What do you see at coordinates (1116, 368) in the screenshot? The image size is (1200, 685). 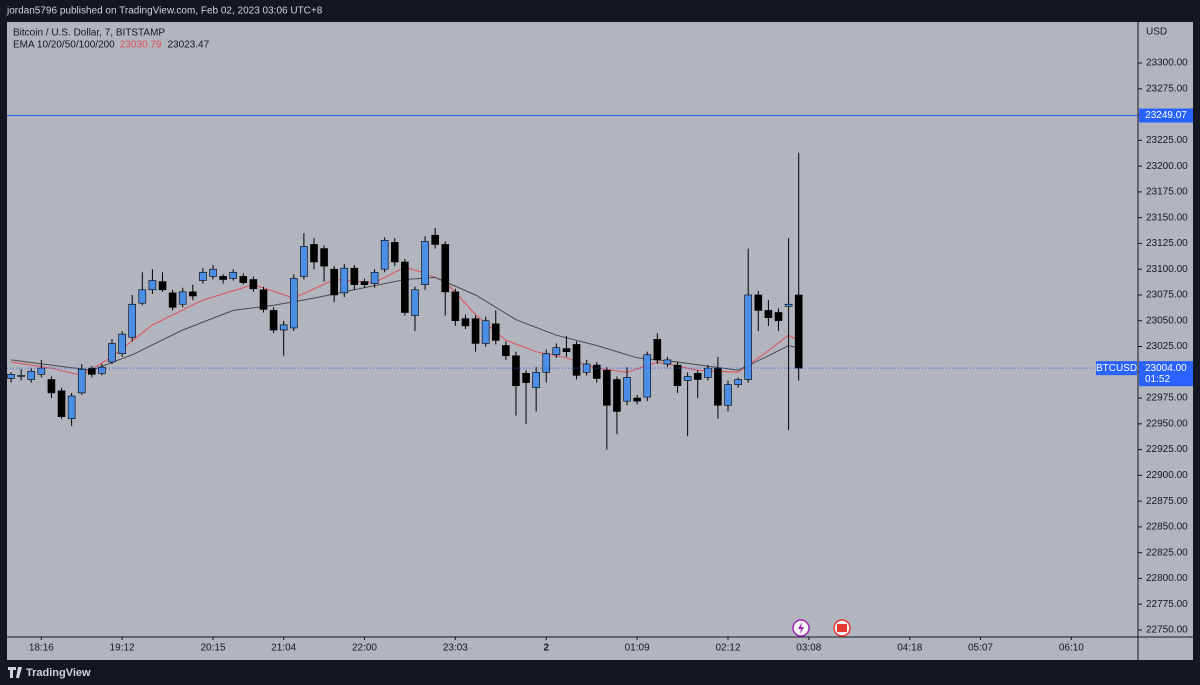 I see `symbol-label: BTCUSD` at bounding box center [1116, 368].